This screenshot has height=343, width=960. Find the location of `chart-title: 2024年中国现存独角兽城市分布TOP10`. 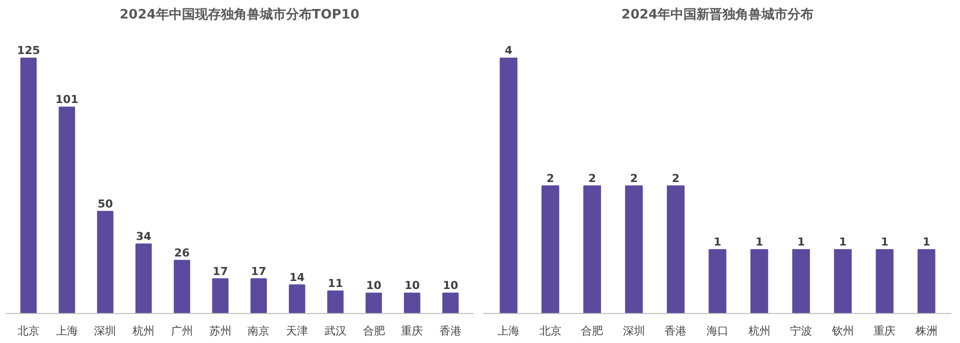

chart-title: 2024年中国现存独角兽城市分布TOP10 is located at coordinates (240, 14).